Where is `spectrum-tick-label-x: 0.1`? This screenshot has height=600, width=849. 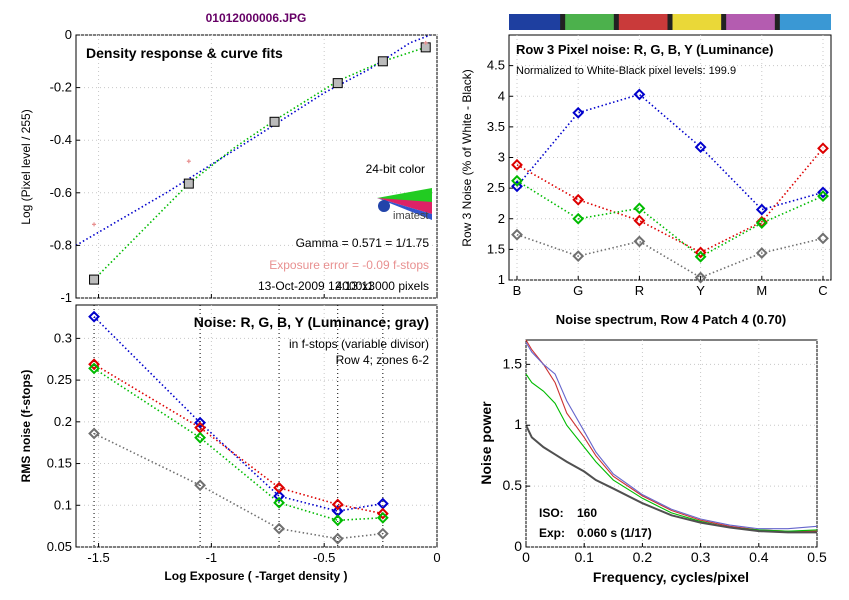
spectrum-tick-label-x: 0.1 is located at coordinates (584, 557).